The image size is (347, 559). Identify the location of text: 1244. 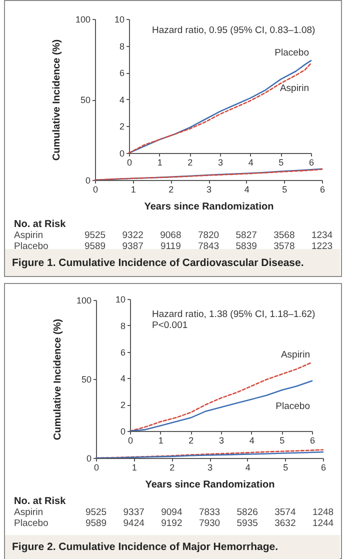
(323, 523).